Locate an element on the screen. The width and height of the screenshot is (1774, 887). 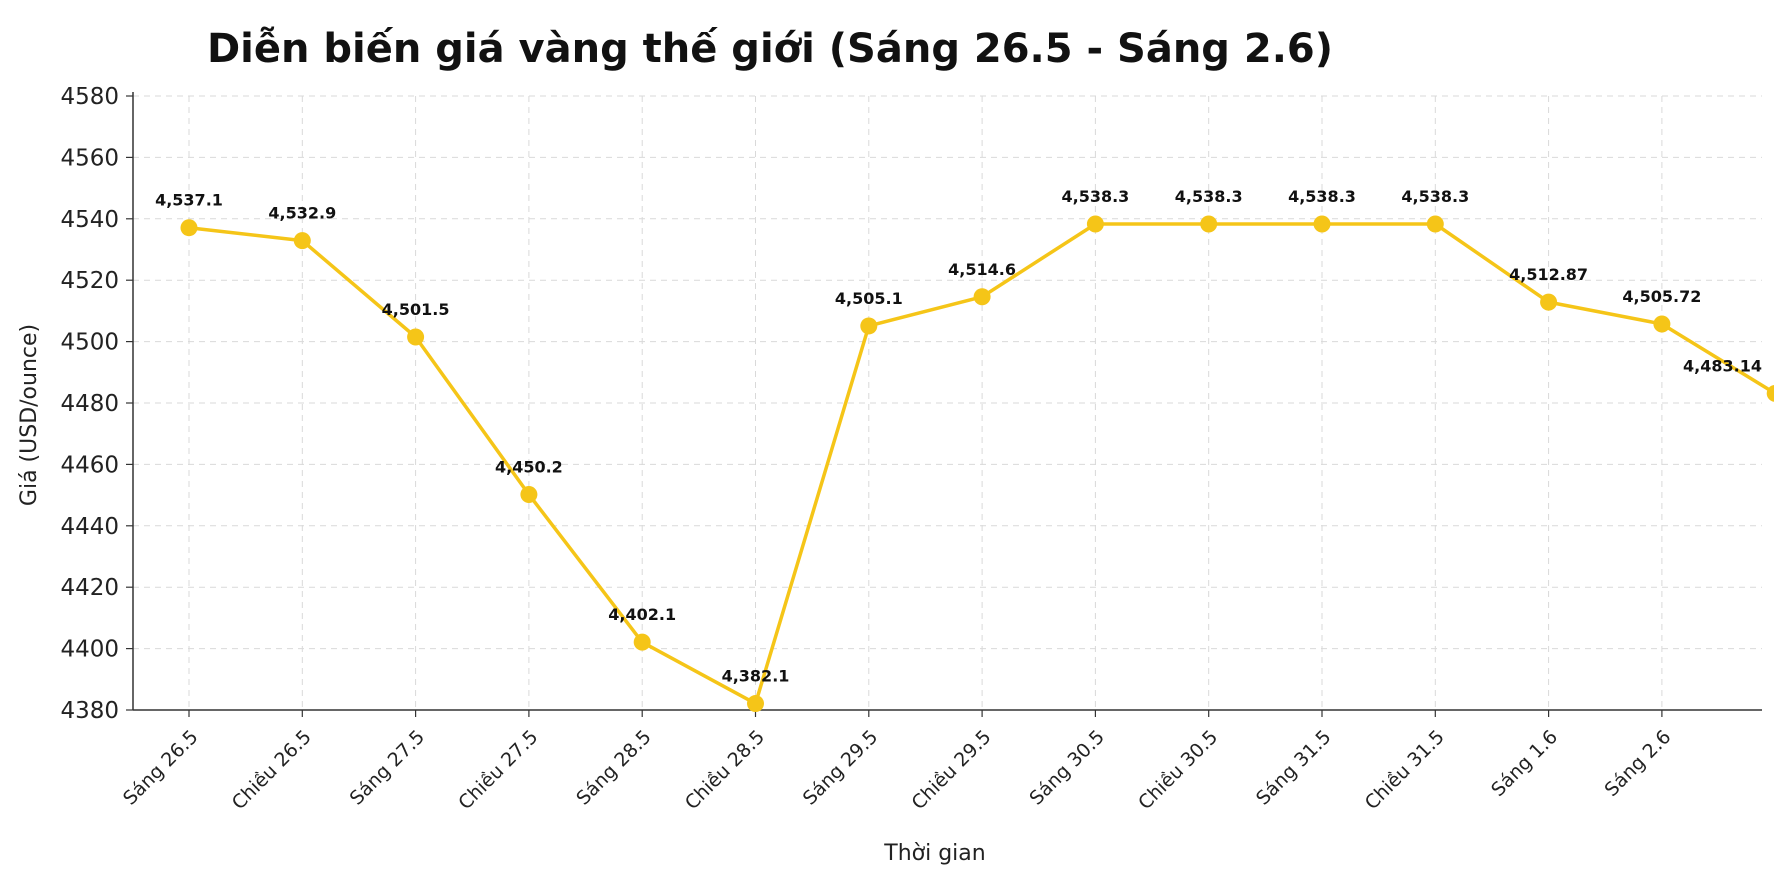
x-tick-label: Sáng 31.5 is located at coordinates (1294, 768).